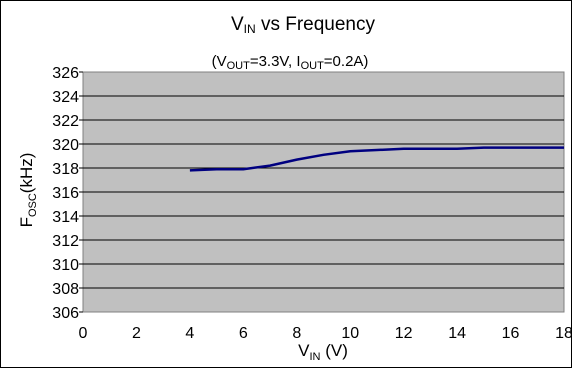 This screenshot has height=368, width=572. Describe the element at coordinates (189, 333) in the screenshot. I see `x-tick-label: 4` at that location.